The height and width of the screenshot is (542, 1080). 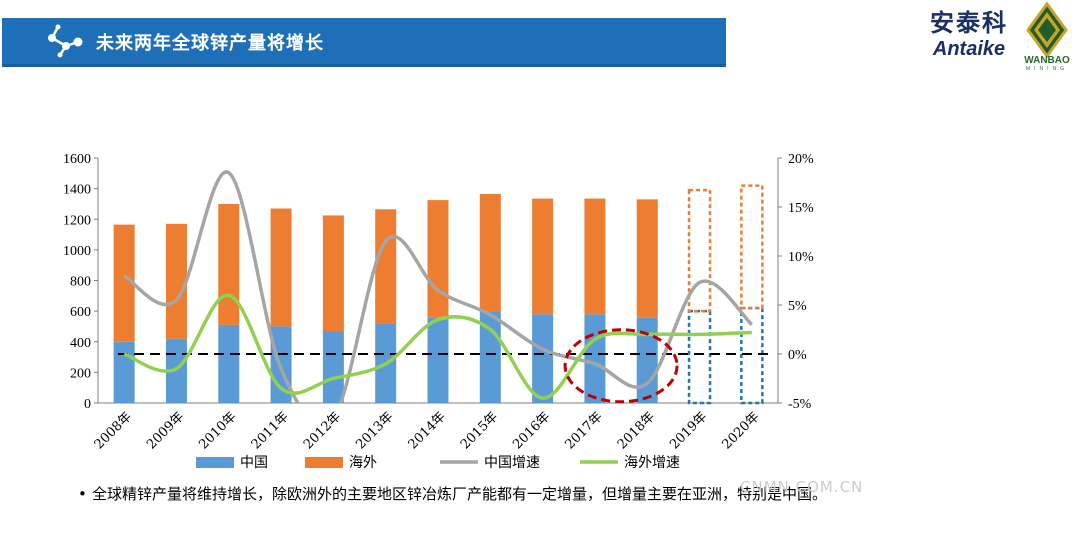 What do you see at coordinates (80, 343) in the screenshot?
I see `left-tick-label: 400` at bounding box center [80, 343].